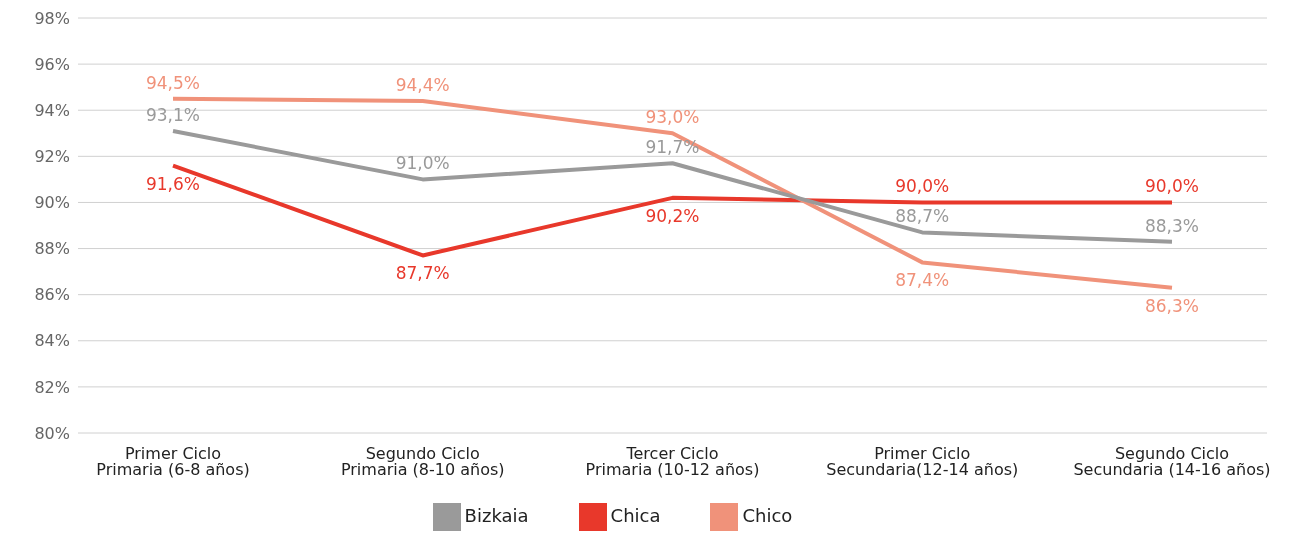 Image resolution: width=1295 pixels, height=544 pixels. I want to click on data-label: 94,5%, so click(173, 82).